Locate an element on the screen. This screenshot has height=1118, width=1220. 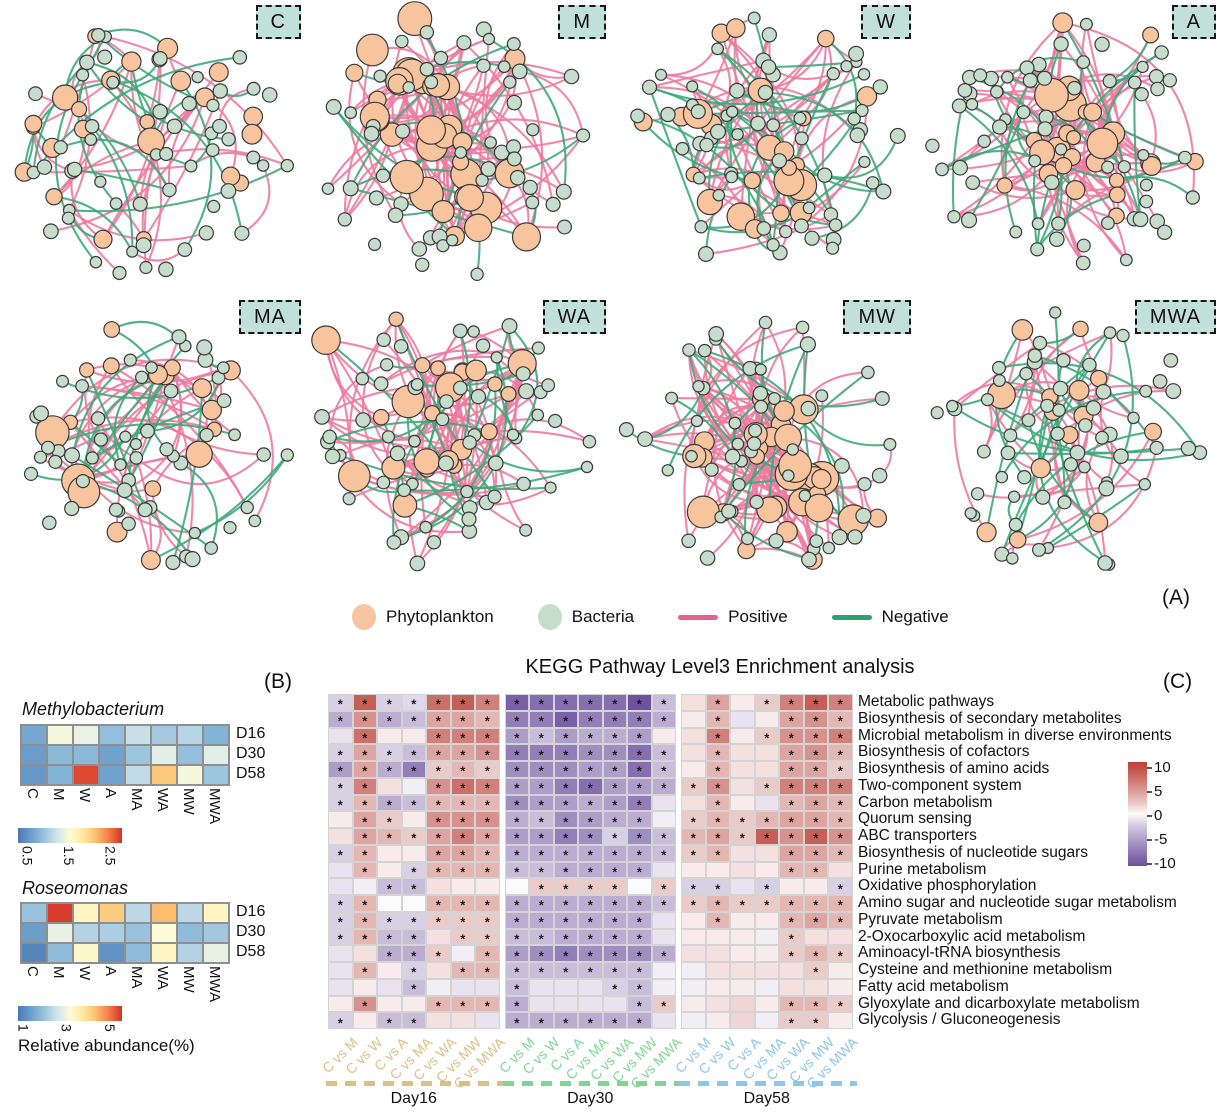
colorbar-tick: 1.5 is located at coordinates (68, 856).